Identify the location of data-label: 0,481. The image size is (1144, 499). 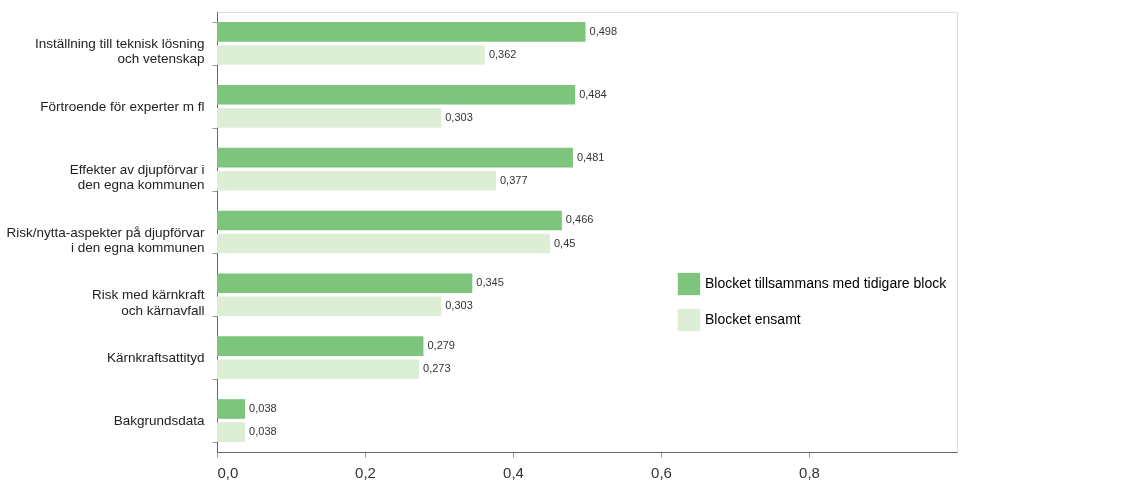
(590, 156).